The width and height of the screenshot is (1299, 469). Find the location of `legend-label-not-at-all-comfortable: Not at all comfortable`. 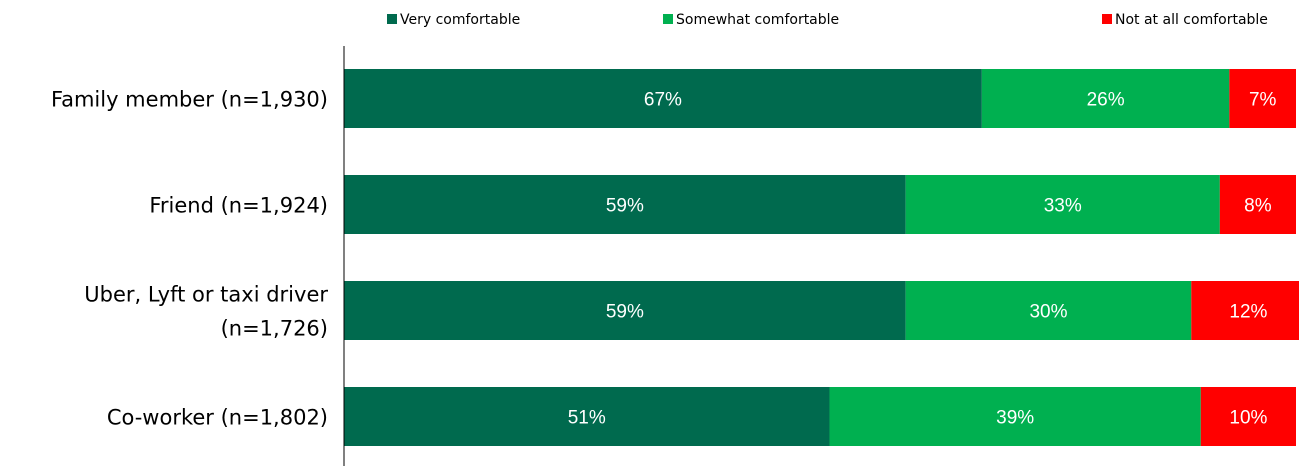

legend-label-not-at-all-comfortable: Not at all comfortable is located at coordinates (1191, 20).